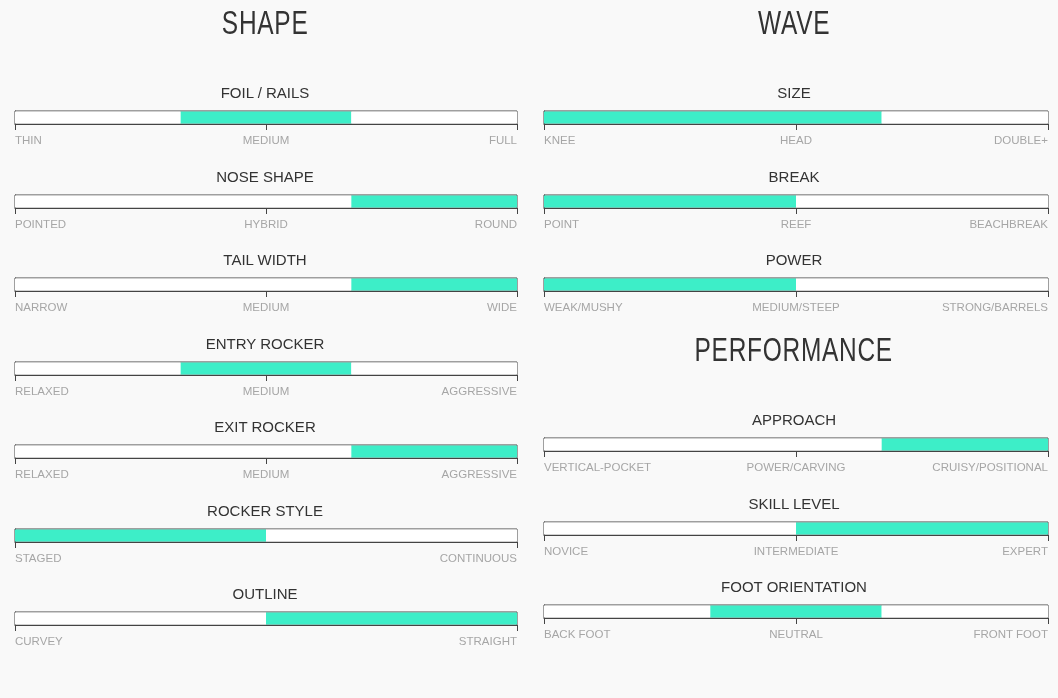  What do you see at coordinates (598, 467) in the screenshot?
I see `text: VERTICAL-POCKET` at bounding box center [598, 467].